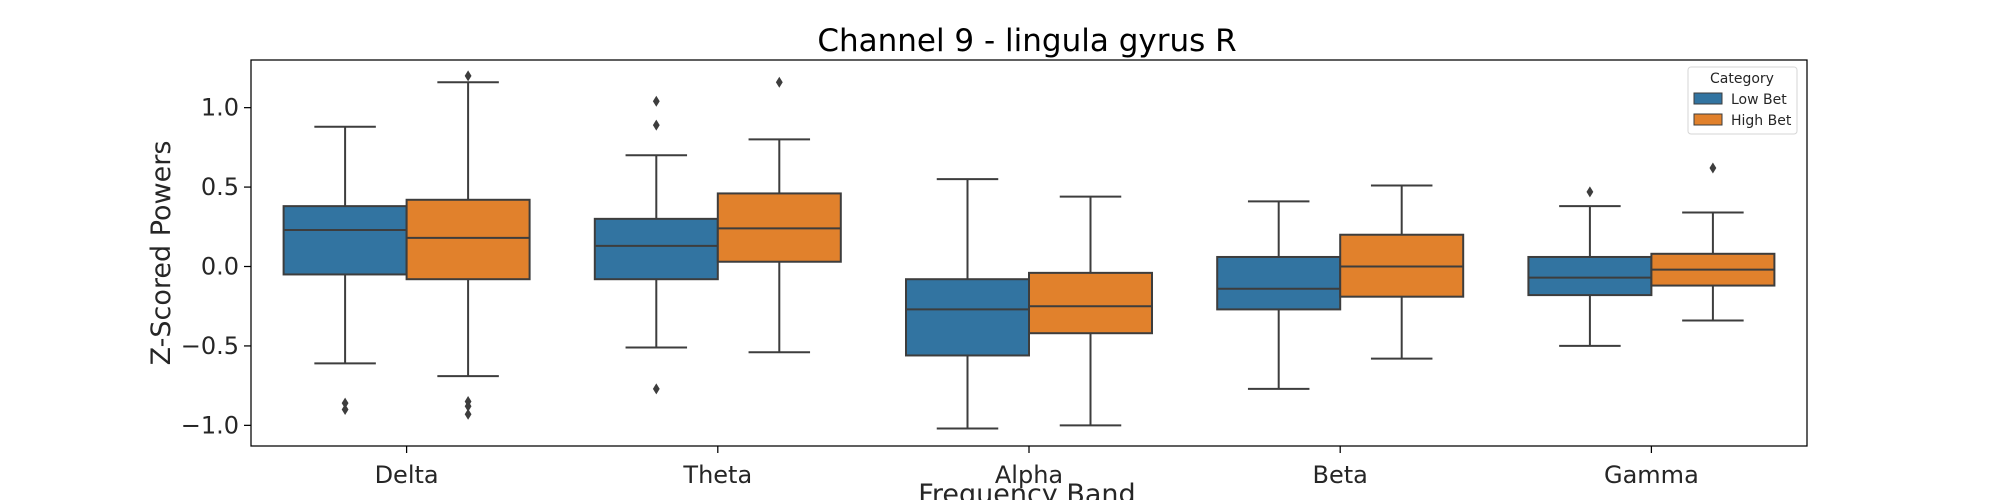  I want to click on box-delta-low-bet, so click(345, 270).